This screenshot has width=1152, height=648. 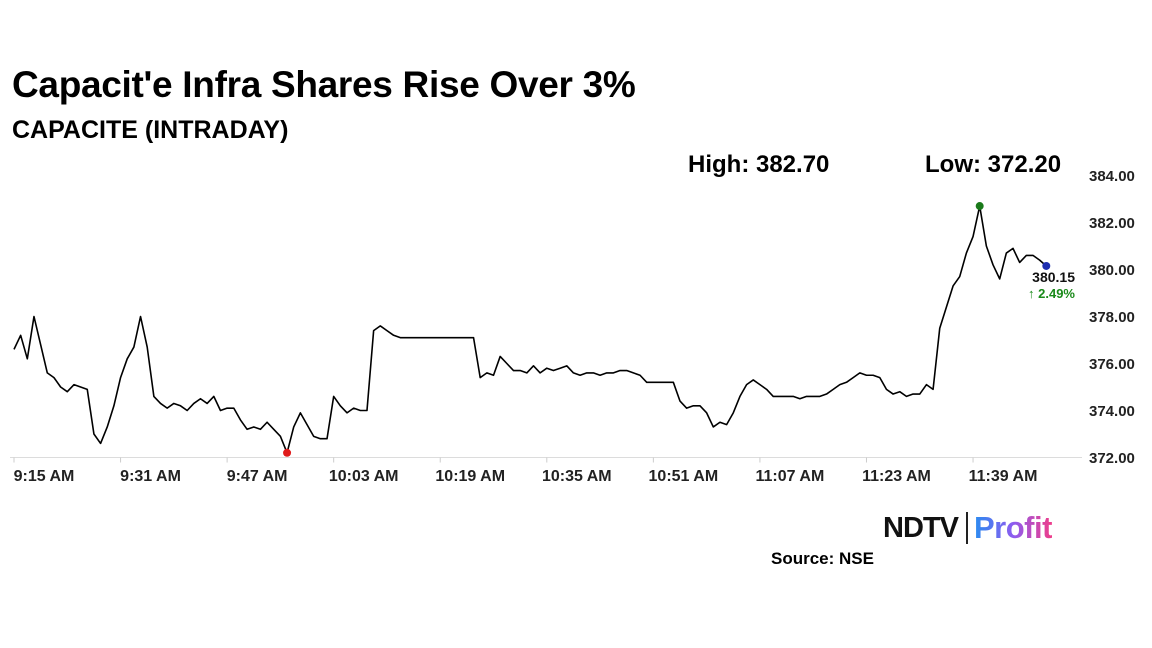 What do you see at coordinates (1012, 527) in the screenshot?
I see `brand-profit: Profit` at bounding box center [1012, 527].